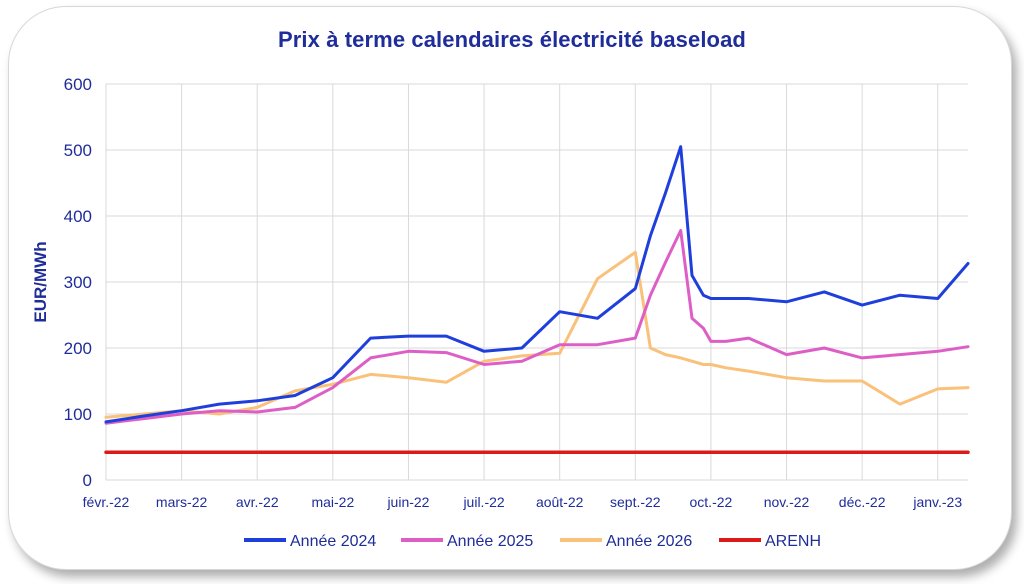 Image resolution: width=1024 pixels, height=584 pixels. What do you see at coordinates (937, 502) in the screenshot?
I see `x-tick-label: janv.-23` at bounding box center [937, 502].